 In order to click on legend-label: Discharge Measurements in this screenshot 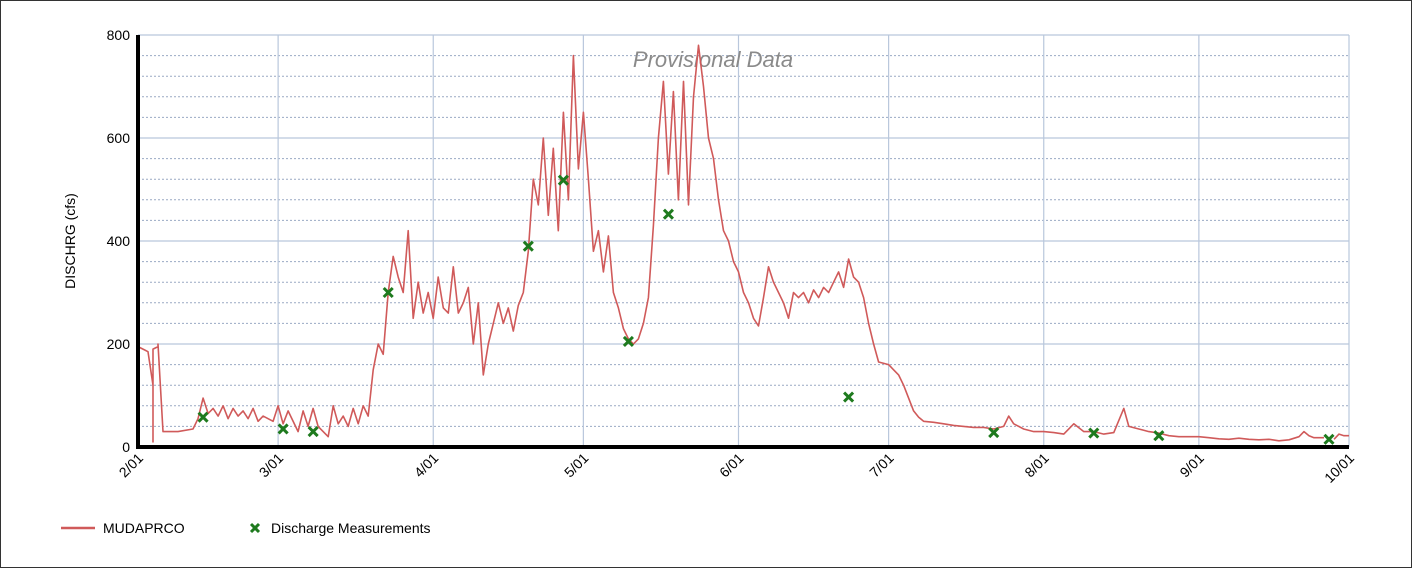, I will do `click(351, 528)`.